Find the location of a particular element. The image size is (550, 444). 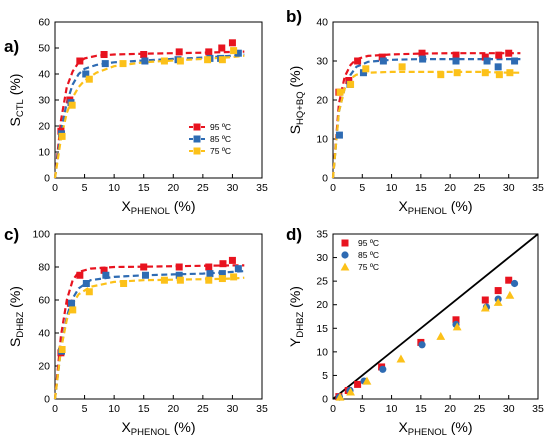

legend-entry: 85 ºC is located at coordinates (220, 139).